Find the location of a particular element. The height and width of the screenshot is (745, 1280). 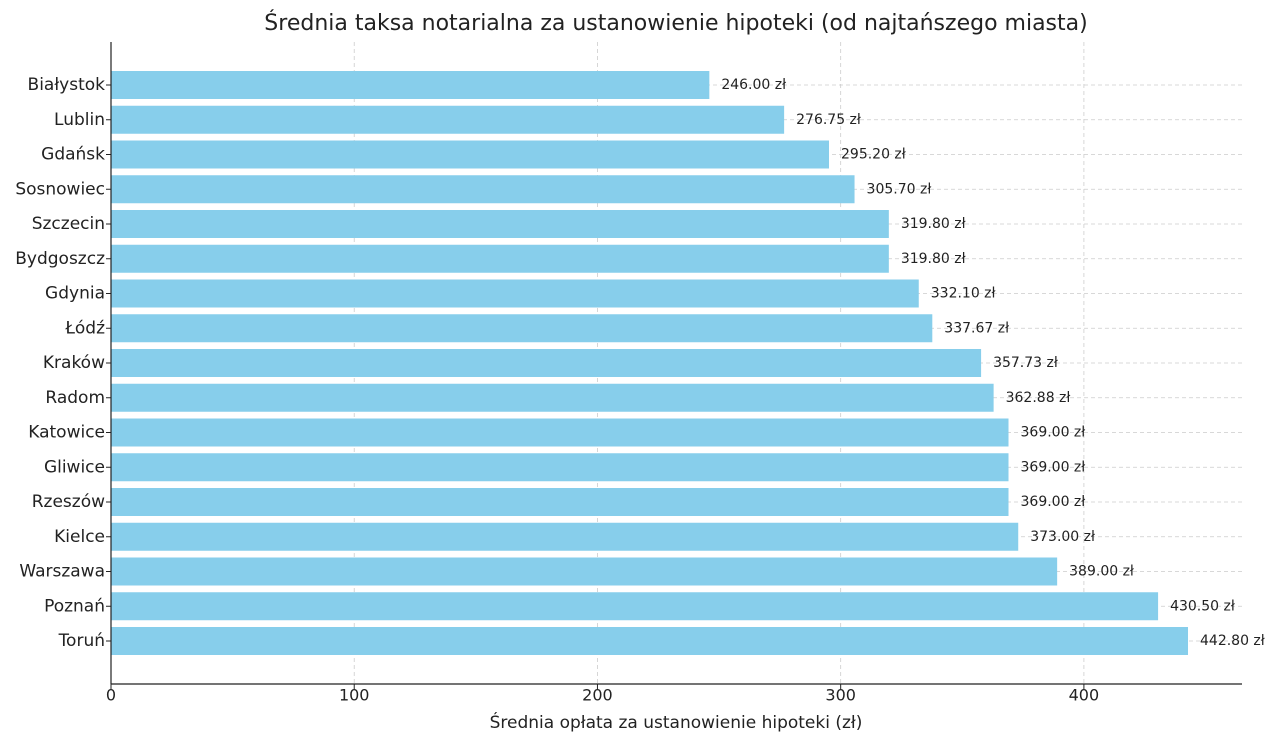

value-label: 362.88 zł is located at coordinates (1038, 398).